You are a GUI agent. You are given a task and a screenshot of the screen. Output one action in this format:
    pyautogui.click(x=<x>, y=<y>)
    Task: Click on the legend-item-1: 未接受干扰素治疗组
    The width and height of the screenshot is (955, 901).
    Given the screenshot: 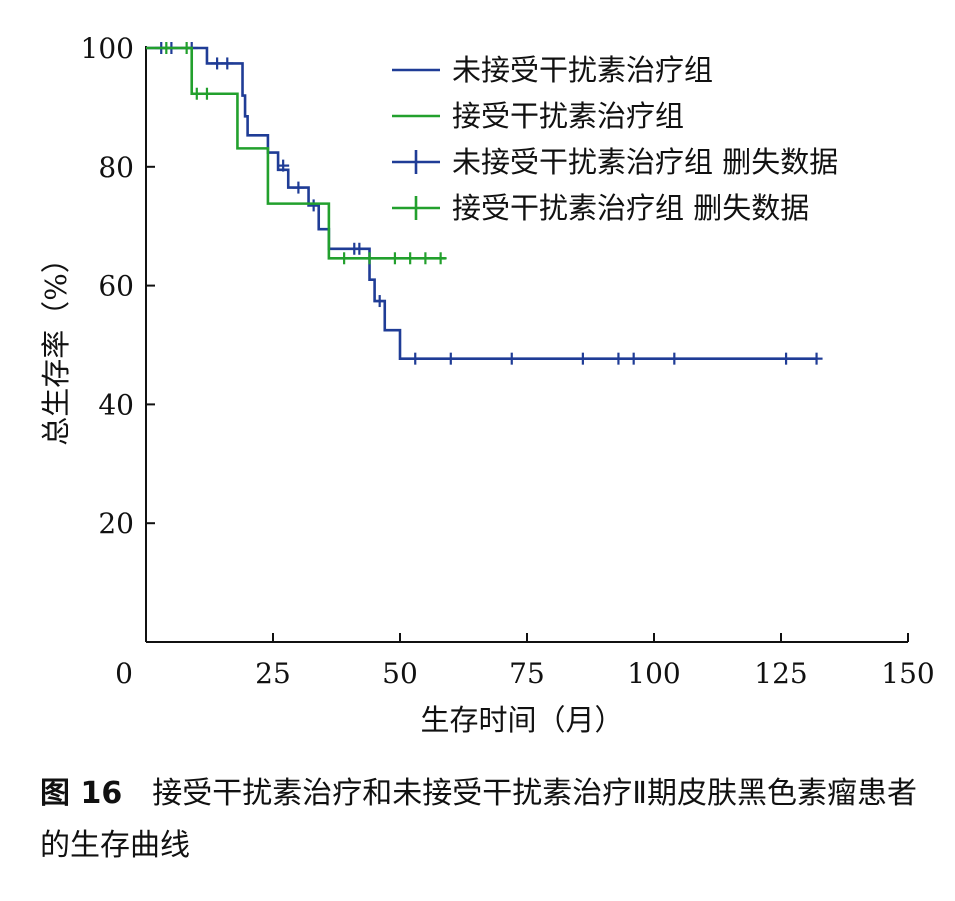 What is the action you would take?
    pyautogui.click(x=552, y=70)
    